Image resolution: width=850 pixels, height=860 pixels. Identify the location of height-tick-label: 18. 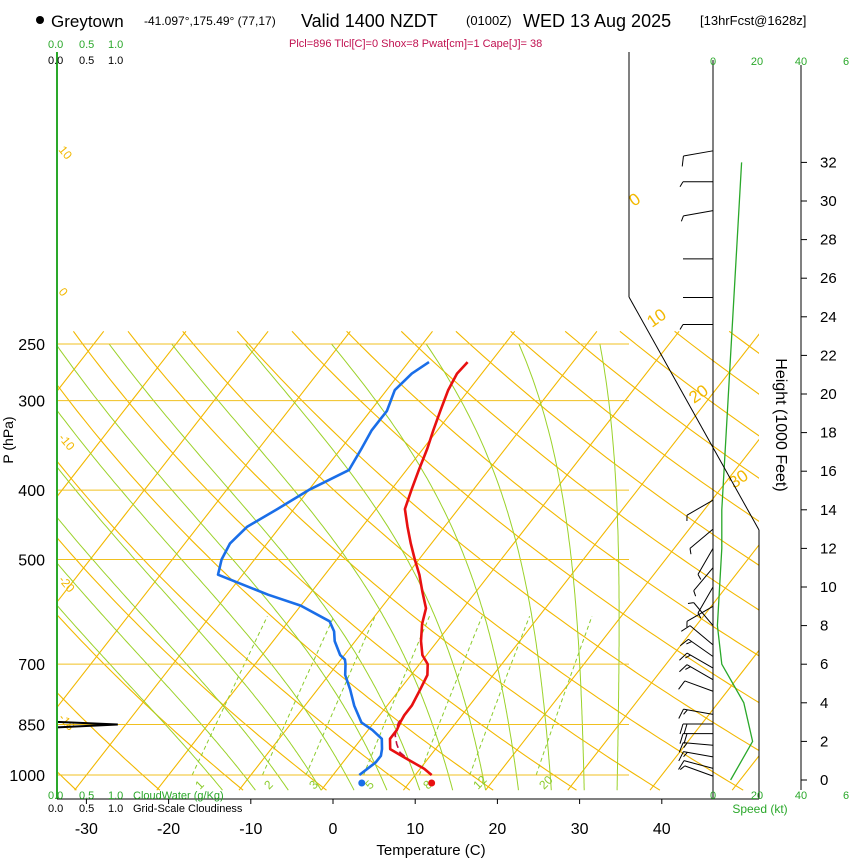
(828, 433).